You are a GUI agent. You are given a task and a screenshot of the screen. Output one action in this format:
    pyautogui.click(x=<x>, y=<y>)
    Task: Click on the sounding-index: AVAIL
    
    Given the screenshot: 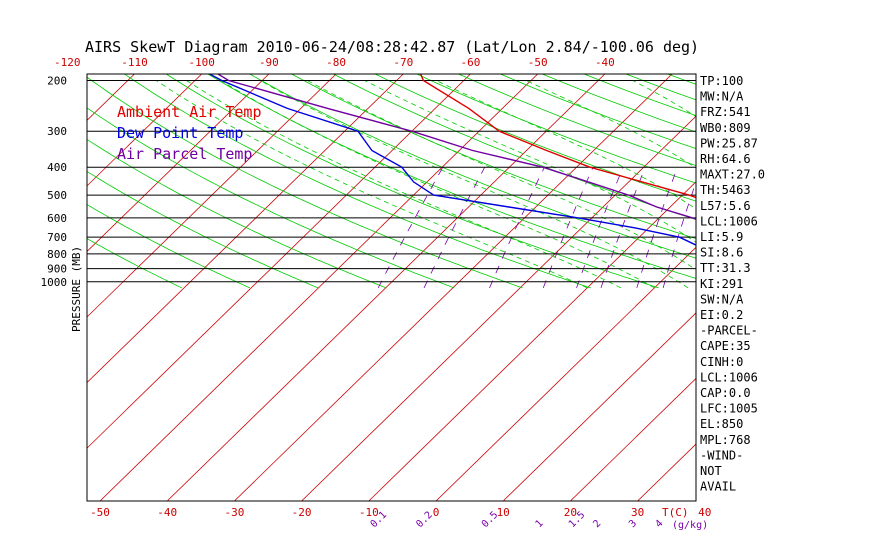 What is the action you would take?
    pyautogui.click(x=718, y=487)
    